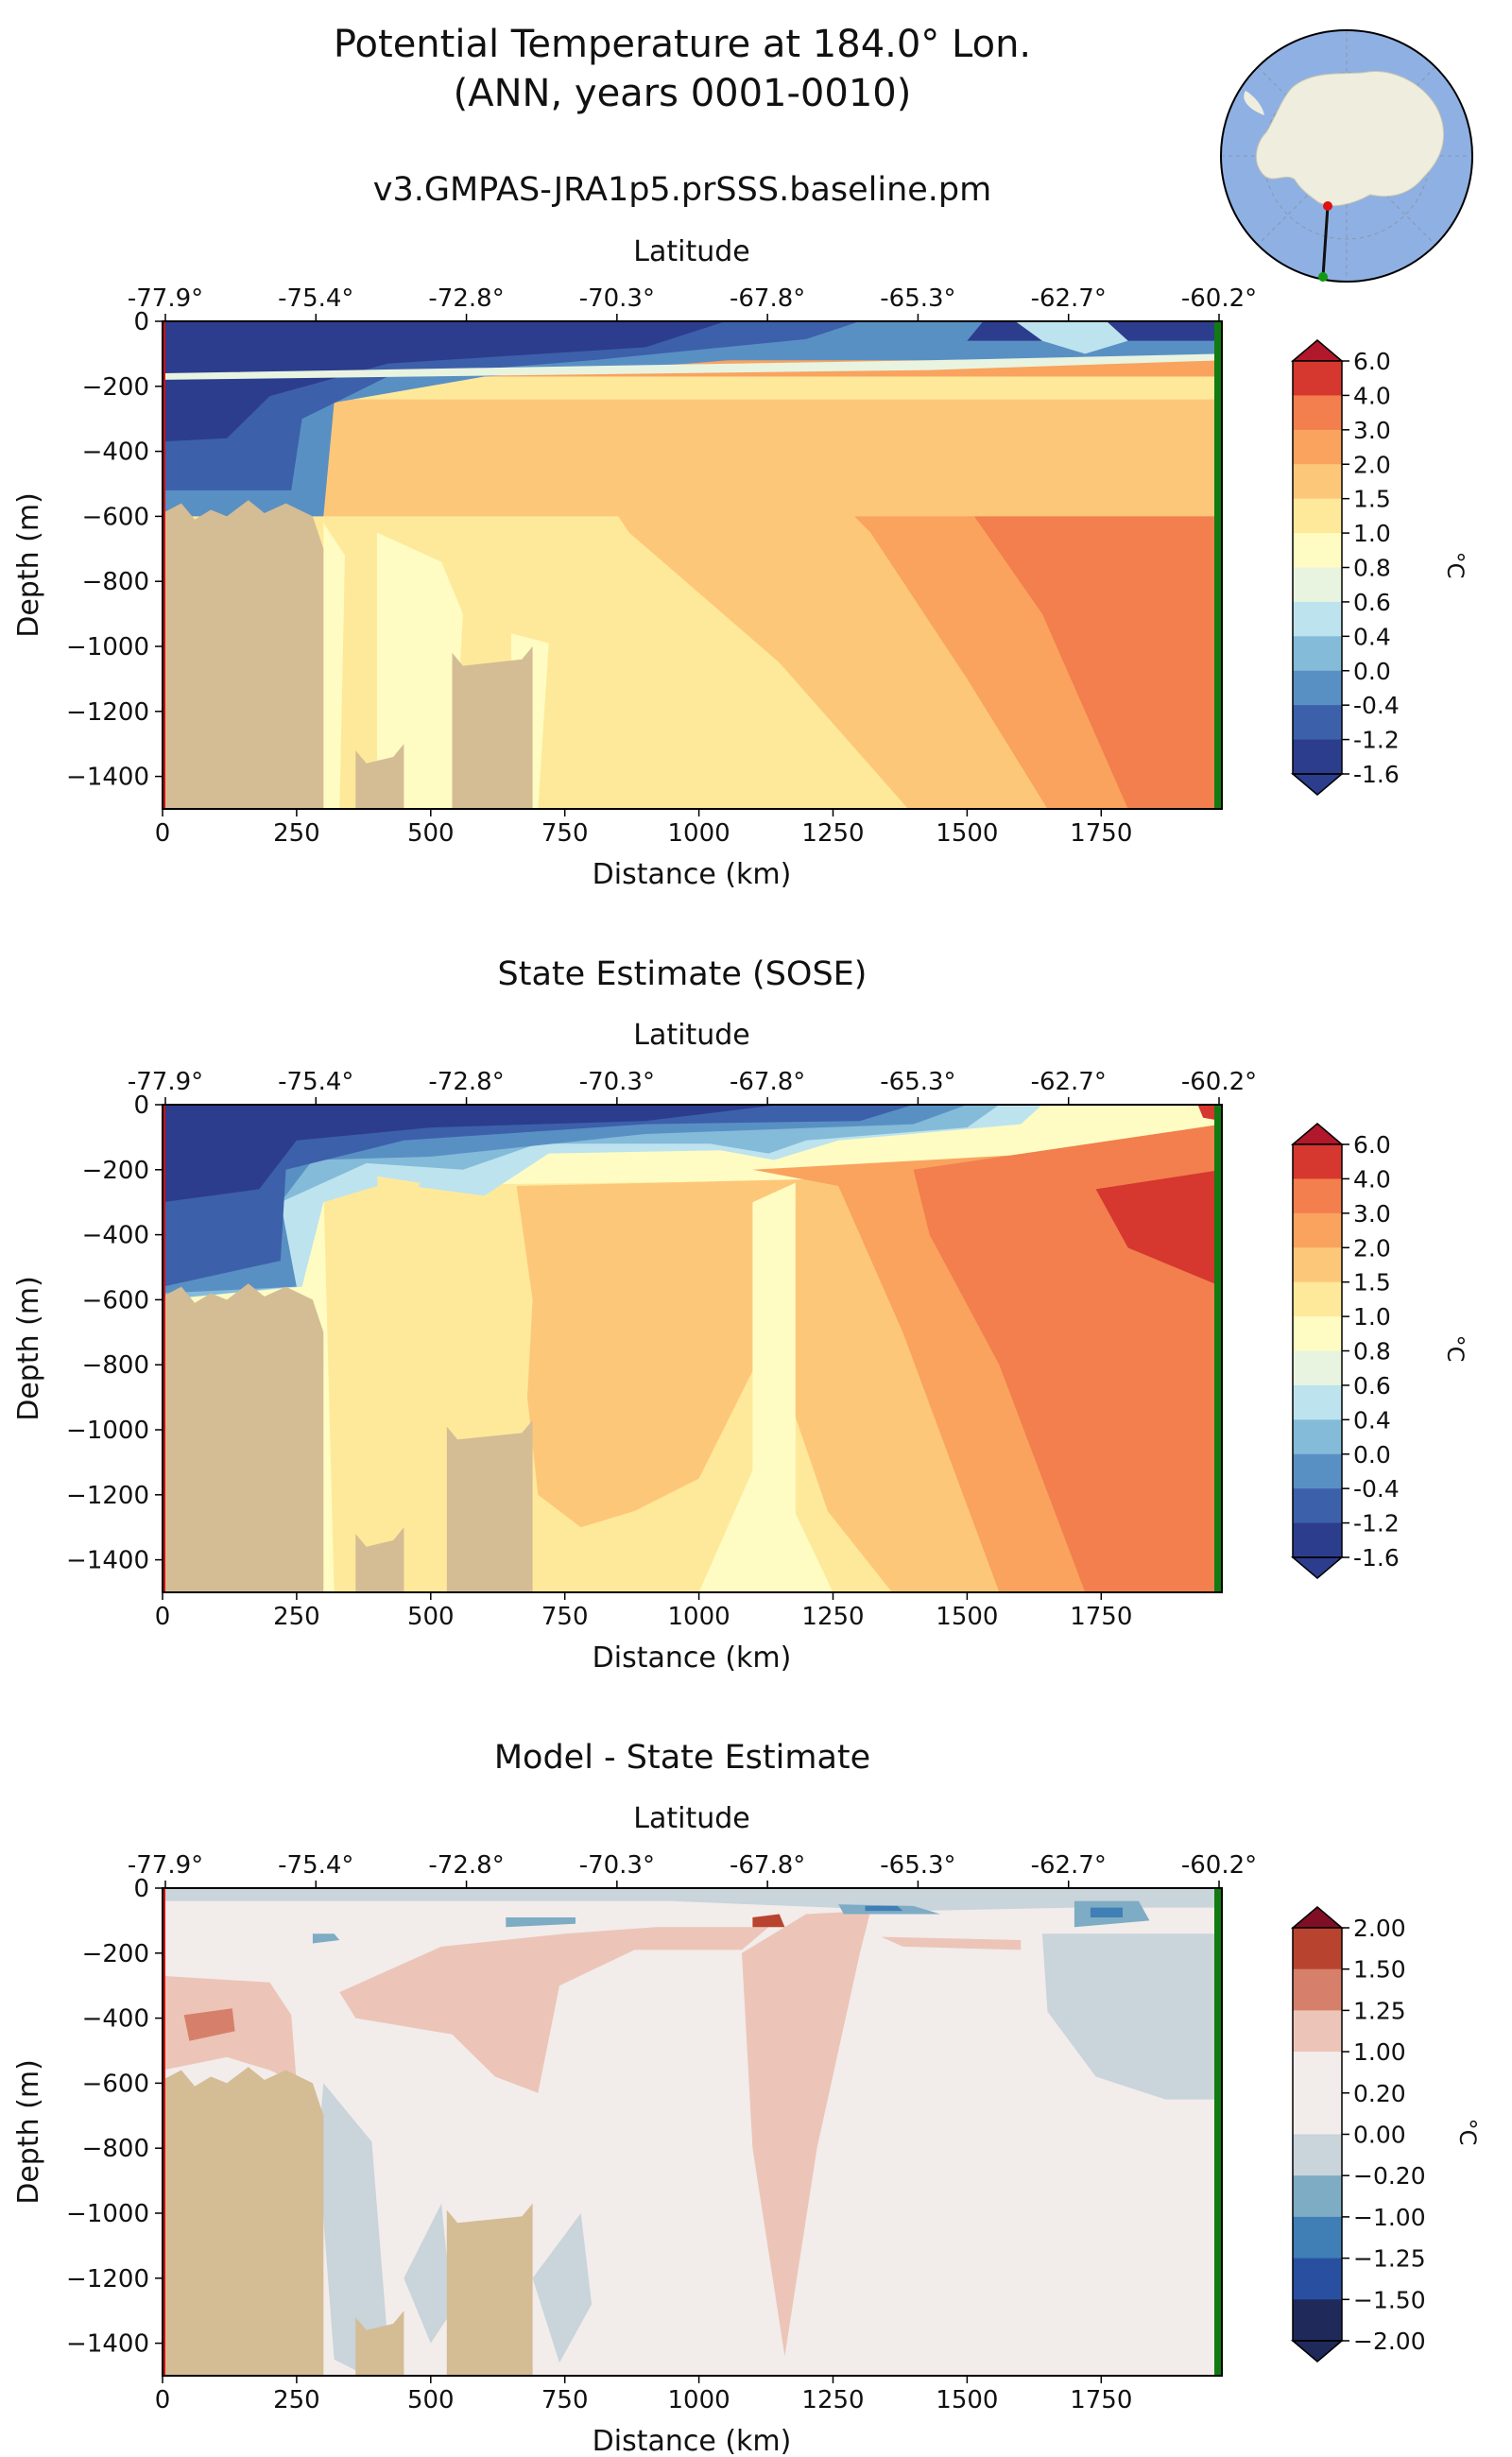  What do you see at coordinates (832, 2400) in the screenshot?
I see `x-tick-label: 1250` at bounding box center [832, 2400].